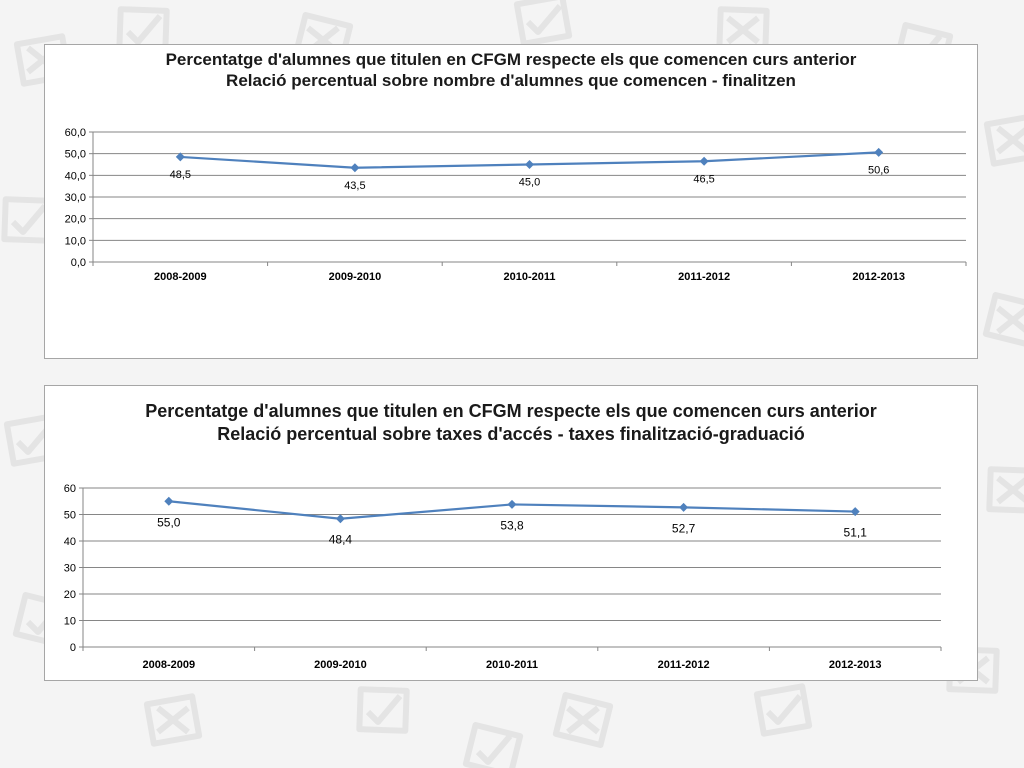 Image resolution: width=1024 pixels, height=768 pixels. I want to click on y-axis: 0,0 10,0 20,0 30,0 40,0 50,0 60,0, so click(79, 198).